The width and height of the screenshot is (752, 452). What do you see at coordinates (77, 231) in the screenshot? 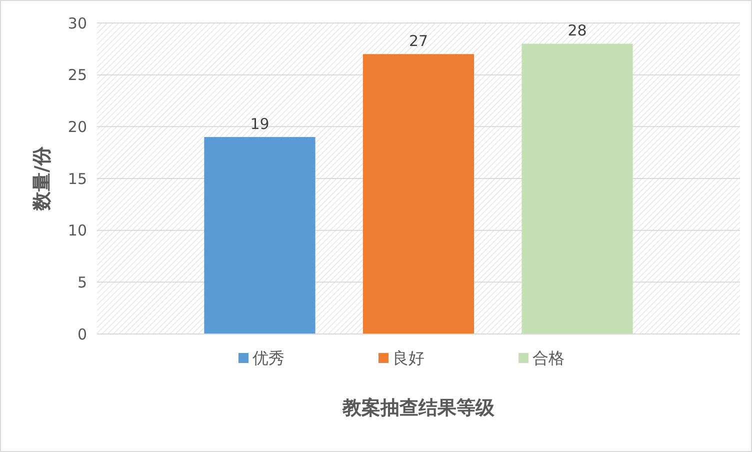
I see `y-tick-label: 10` at bounding box center [77, 231].